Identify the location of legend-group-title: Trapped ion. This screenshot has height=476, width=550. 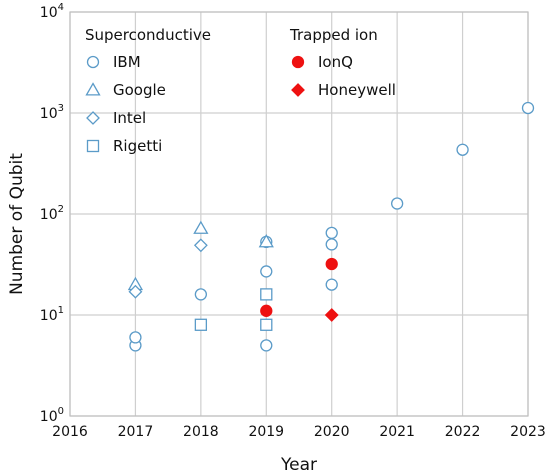
(333, 35).